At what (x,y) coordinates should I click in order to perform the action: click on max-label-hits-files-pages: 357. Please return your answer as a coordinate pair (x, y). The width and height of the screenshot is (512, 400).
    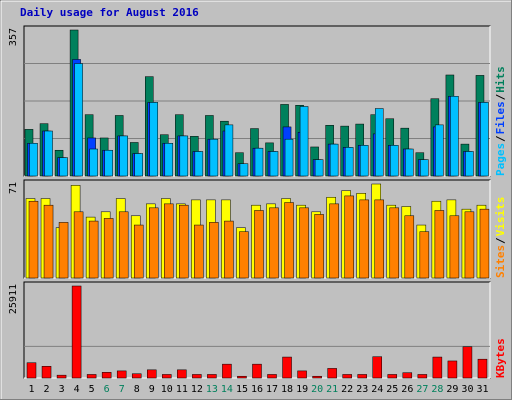
    Looking at the image, I should click on (13, 37).